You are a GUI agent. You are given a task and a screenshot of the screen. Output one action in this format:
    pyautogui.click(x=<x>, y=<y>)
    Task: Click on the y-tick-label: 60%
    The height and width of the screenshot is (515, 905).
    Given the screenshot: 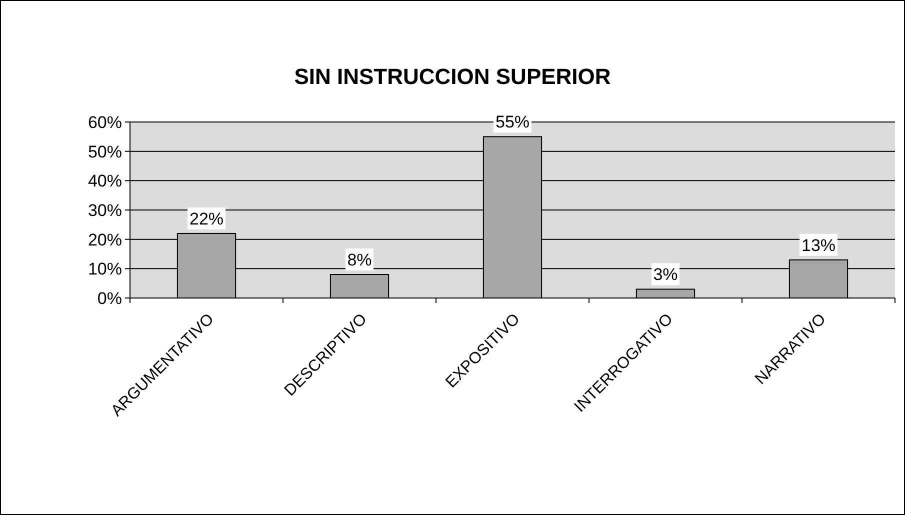 What is the action you would take?
    pyautogui.click(x=105, y=122)
    